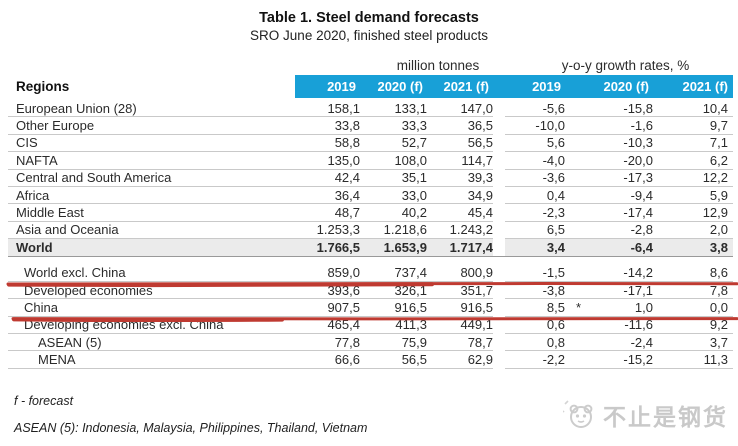  Describe the element at coordinates (369, 35) in the screenshot. I see `document-subtitle: SRO June 2020, finished steel products` at that location.